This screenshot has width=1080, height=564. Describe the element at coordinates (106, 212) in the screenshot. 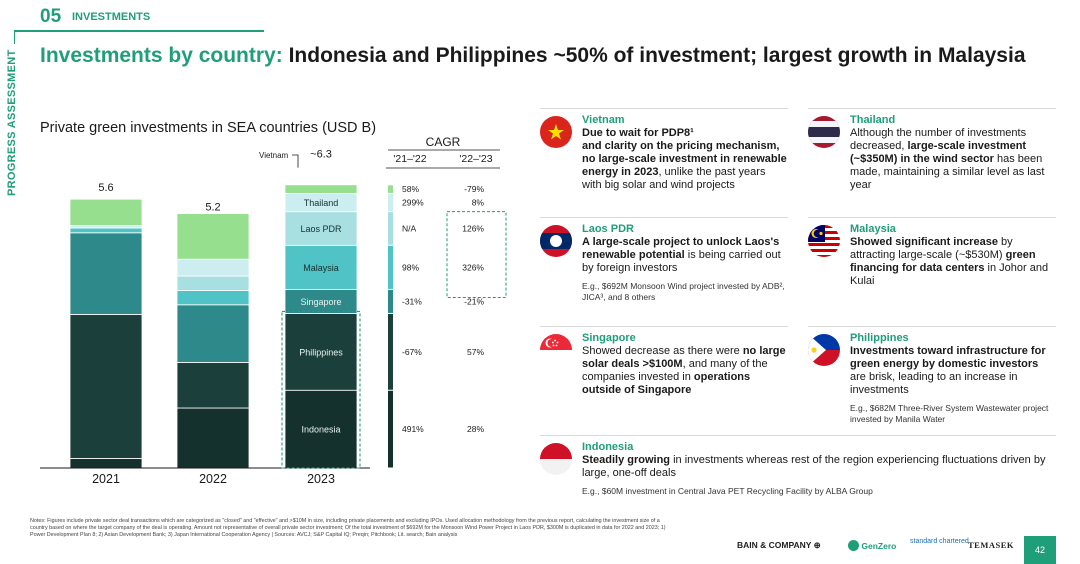

I see `bar-vietnam-2021` at that location.